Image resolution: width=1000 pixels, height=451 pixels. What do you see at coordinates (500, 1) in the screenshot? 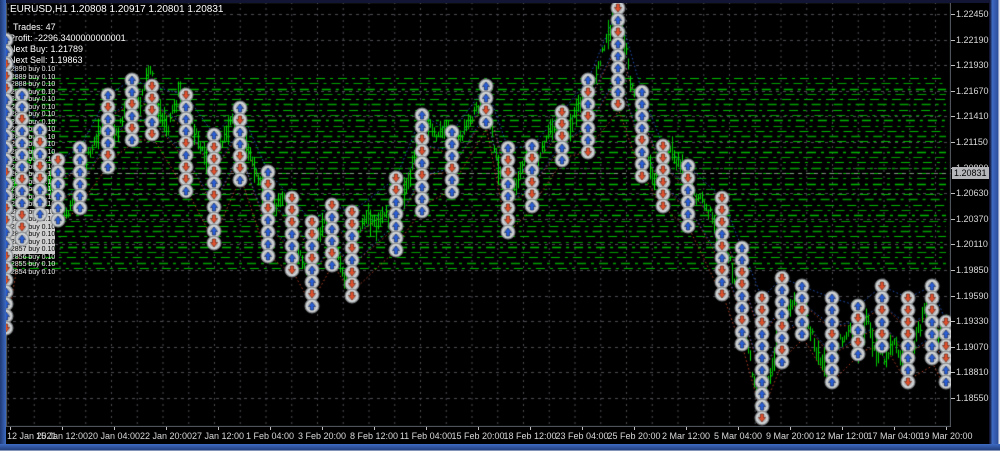
I see `window-border-top` at bounding box center [500, 1].